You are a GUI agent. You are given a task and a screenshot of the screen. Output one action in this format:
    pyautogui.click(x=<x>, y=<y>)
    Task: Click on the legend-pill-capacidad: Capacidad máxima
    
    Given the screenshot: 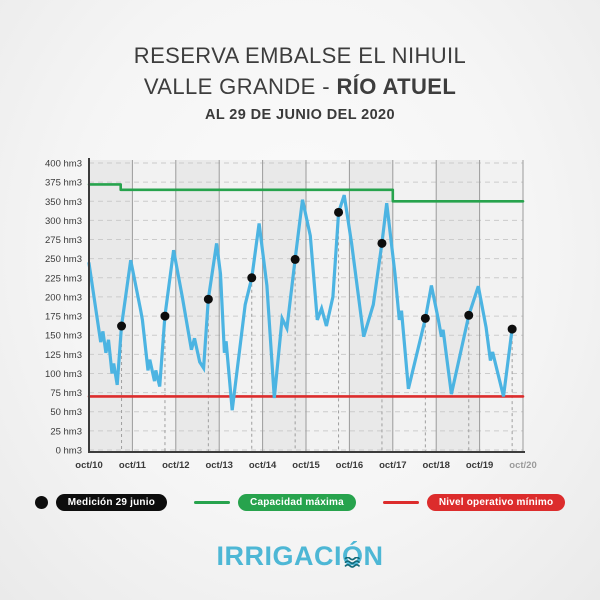 What is the action you would take?
    pyautogui.click(x=297, y=502)
    